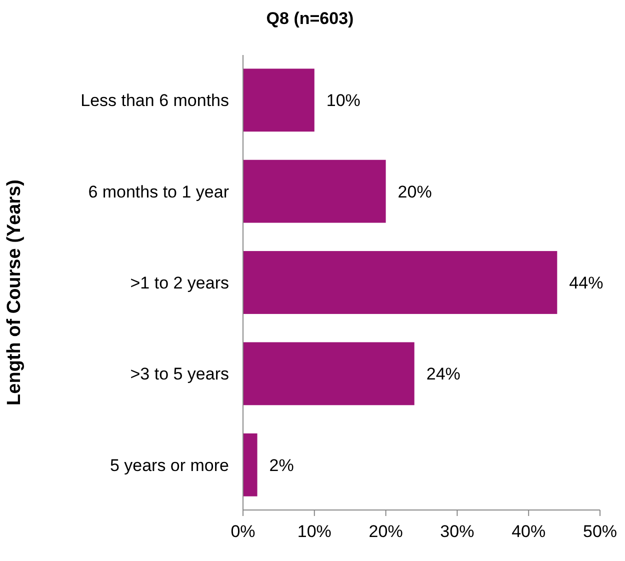 The height and width of the screenshot is (561, 625). What do you see at coordinates (281, 465) in the screenshot?
I see `data-label: 2%` at bounding box center [281, 465].